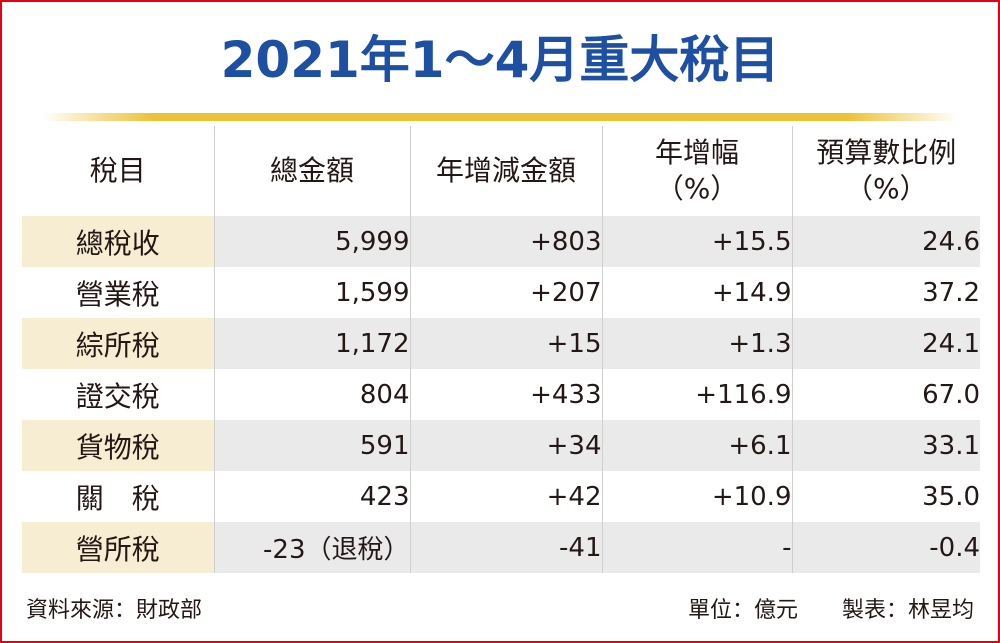 This screenshot has height=643, width=1000. I want to click on header-growth: 年增幅 （%）, so click(696, 171).